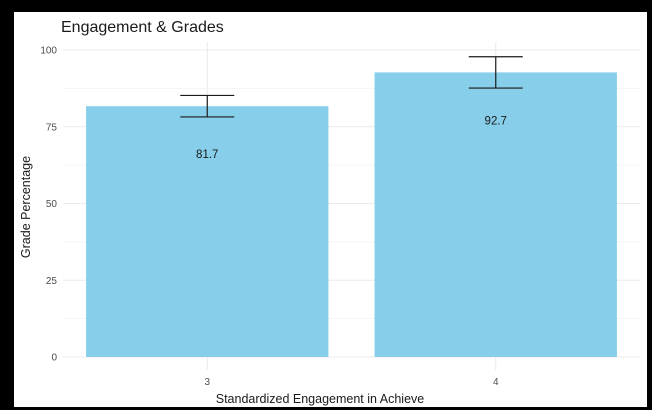 The width and height of the screenshot is (652, 410). Describe the element at coordinates (496, 382) in the screenshot. I see `x-tick-label-4: 4` at that location.